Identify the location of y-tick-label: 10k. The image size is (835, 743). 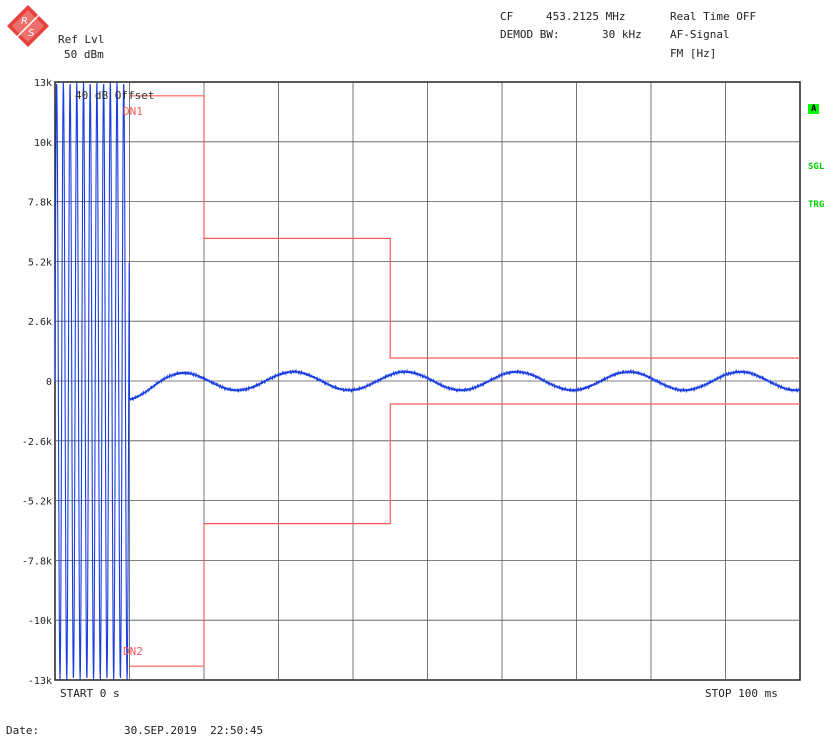
(43, 143).